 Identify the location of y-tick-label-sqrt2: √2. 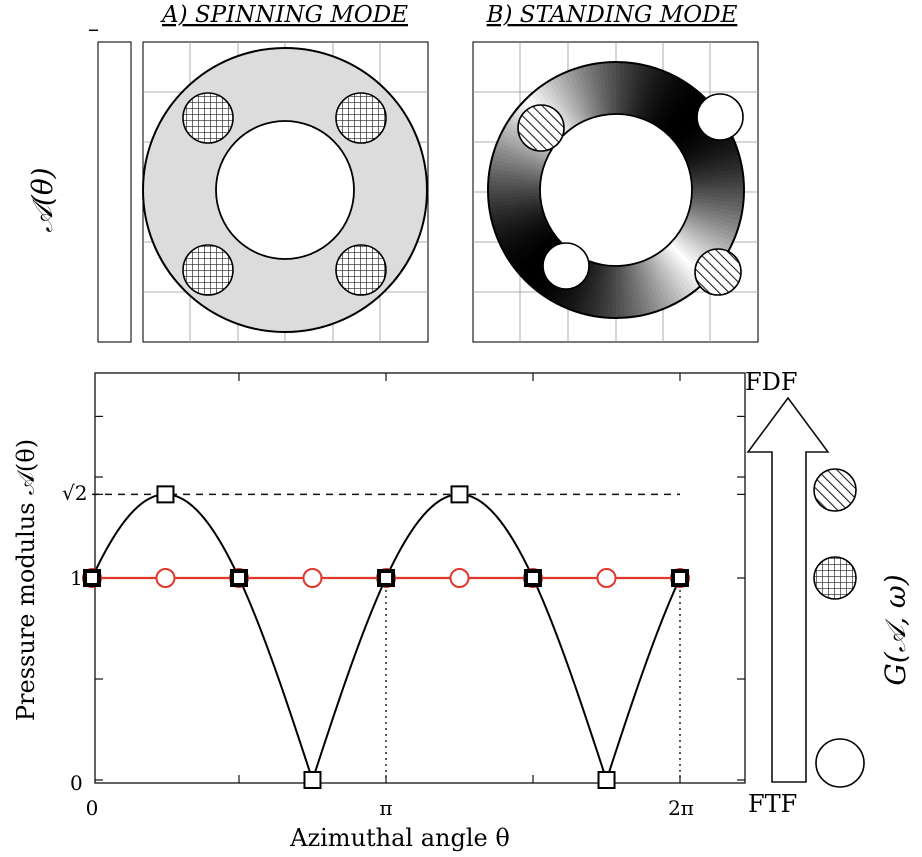
(74, 493).